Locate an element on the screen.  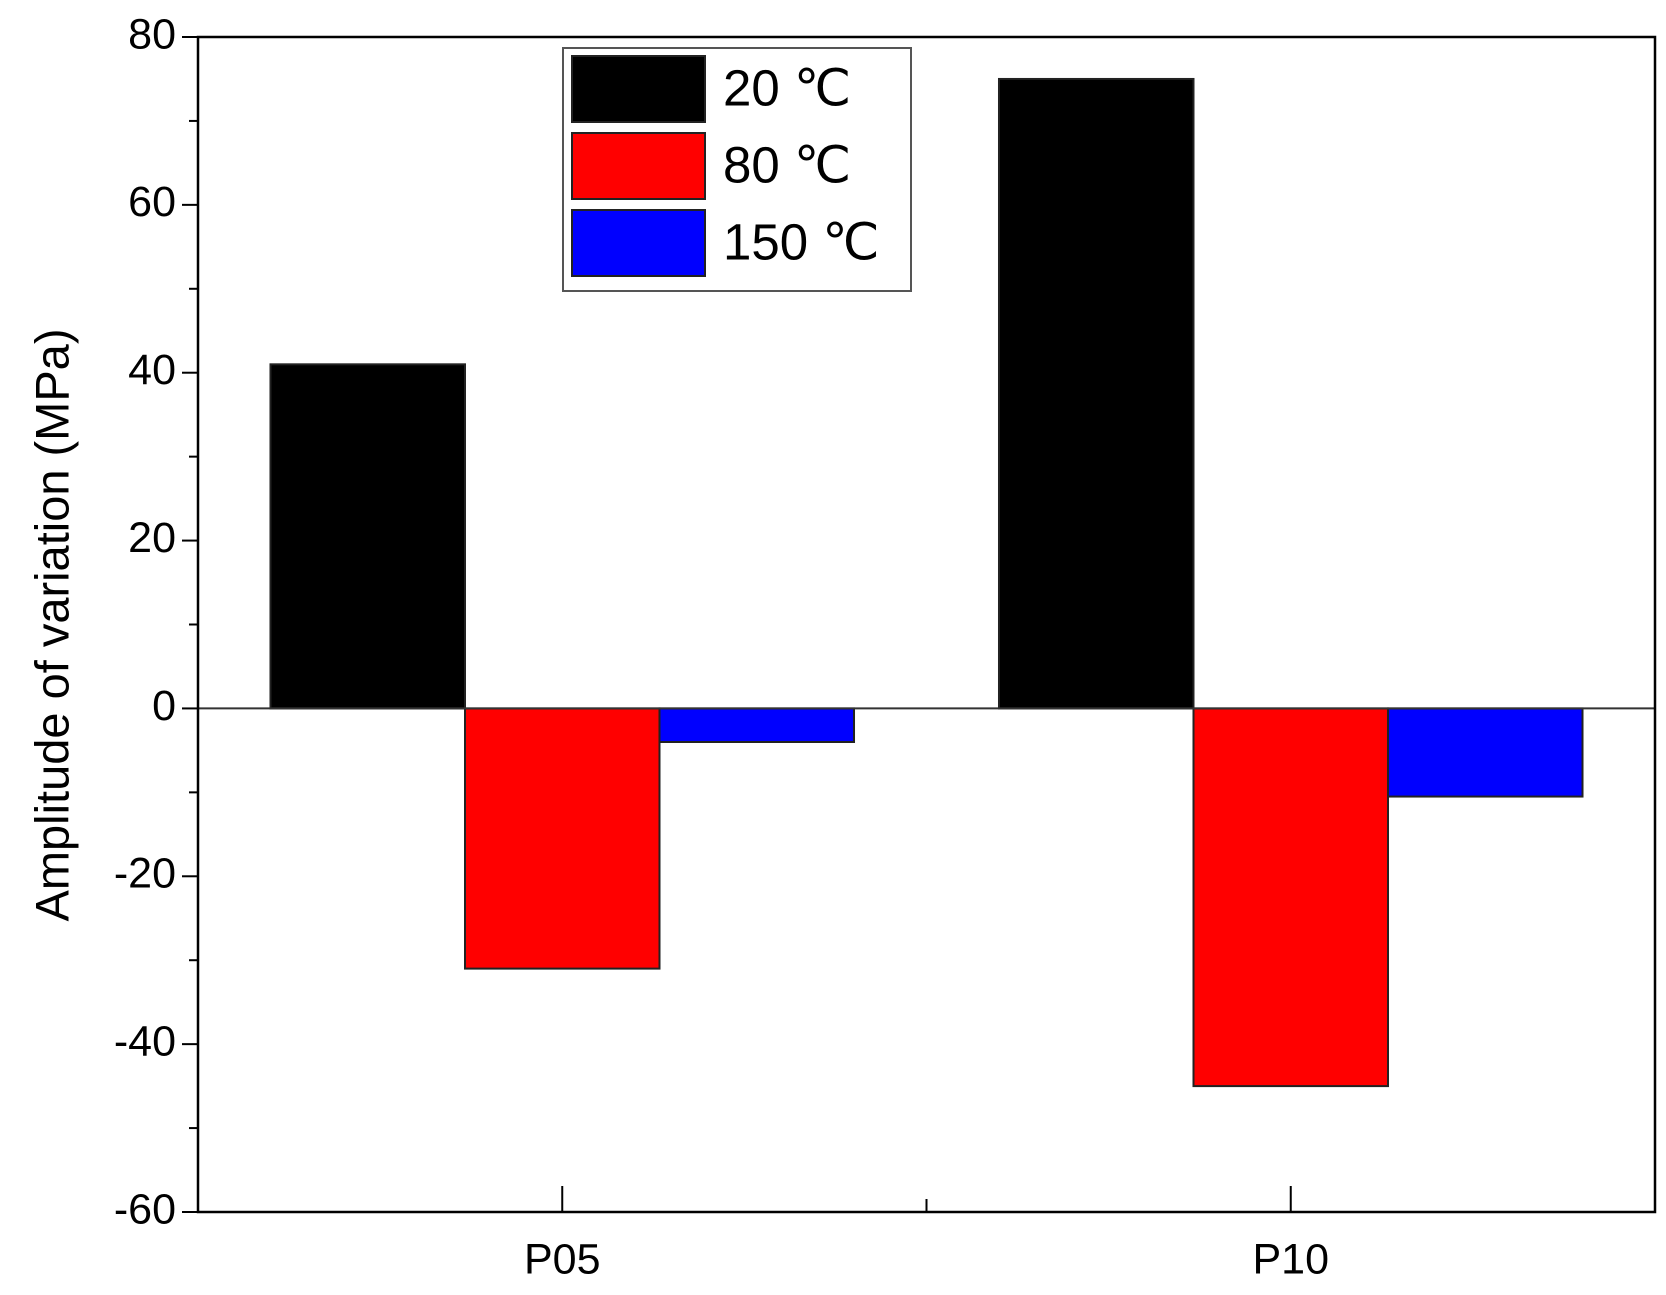
legend-label: 80 ℃ is located at coordinates (787, 164).